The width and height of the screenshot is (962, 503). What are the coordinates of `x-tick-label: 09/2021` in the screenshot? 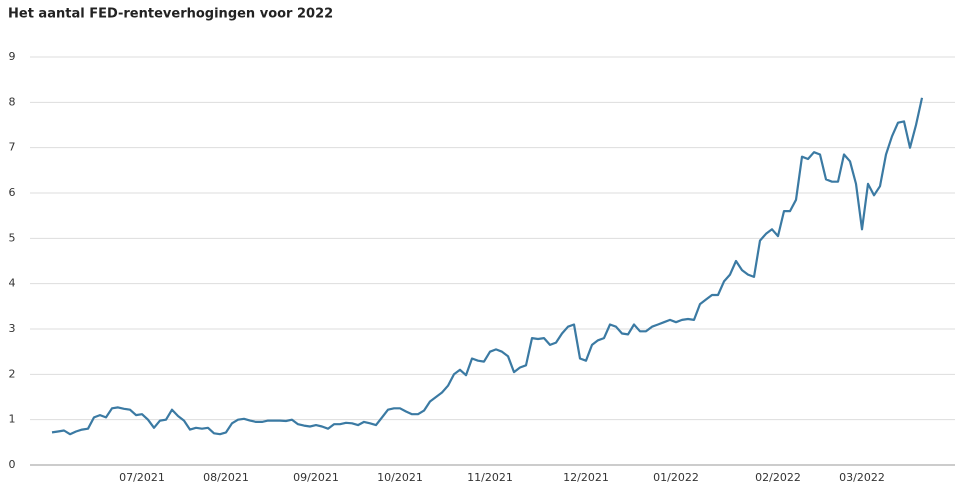 It's located at (316, 477).